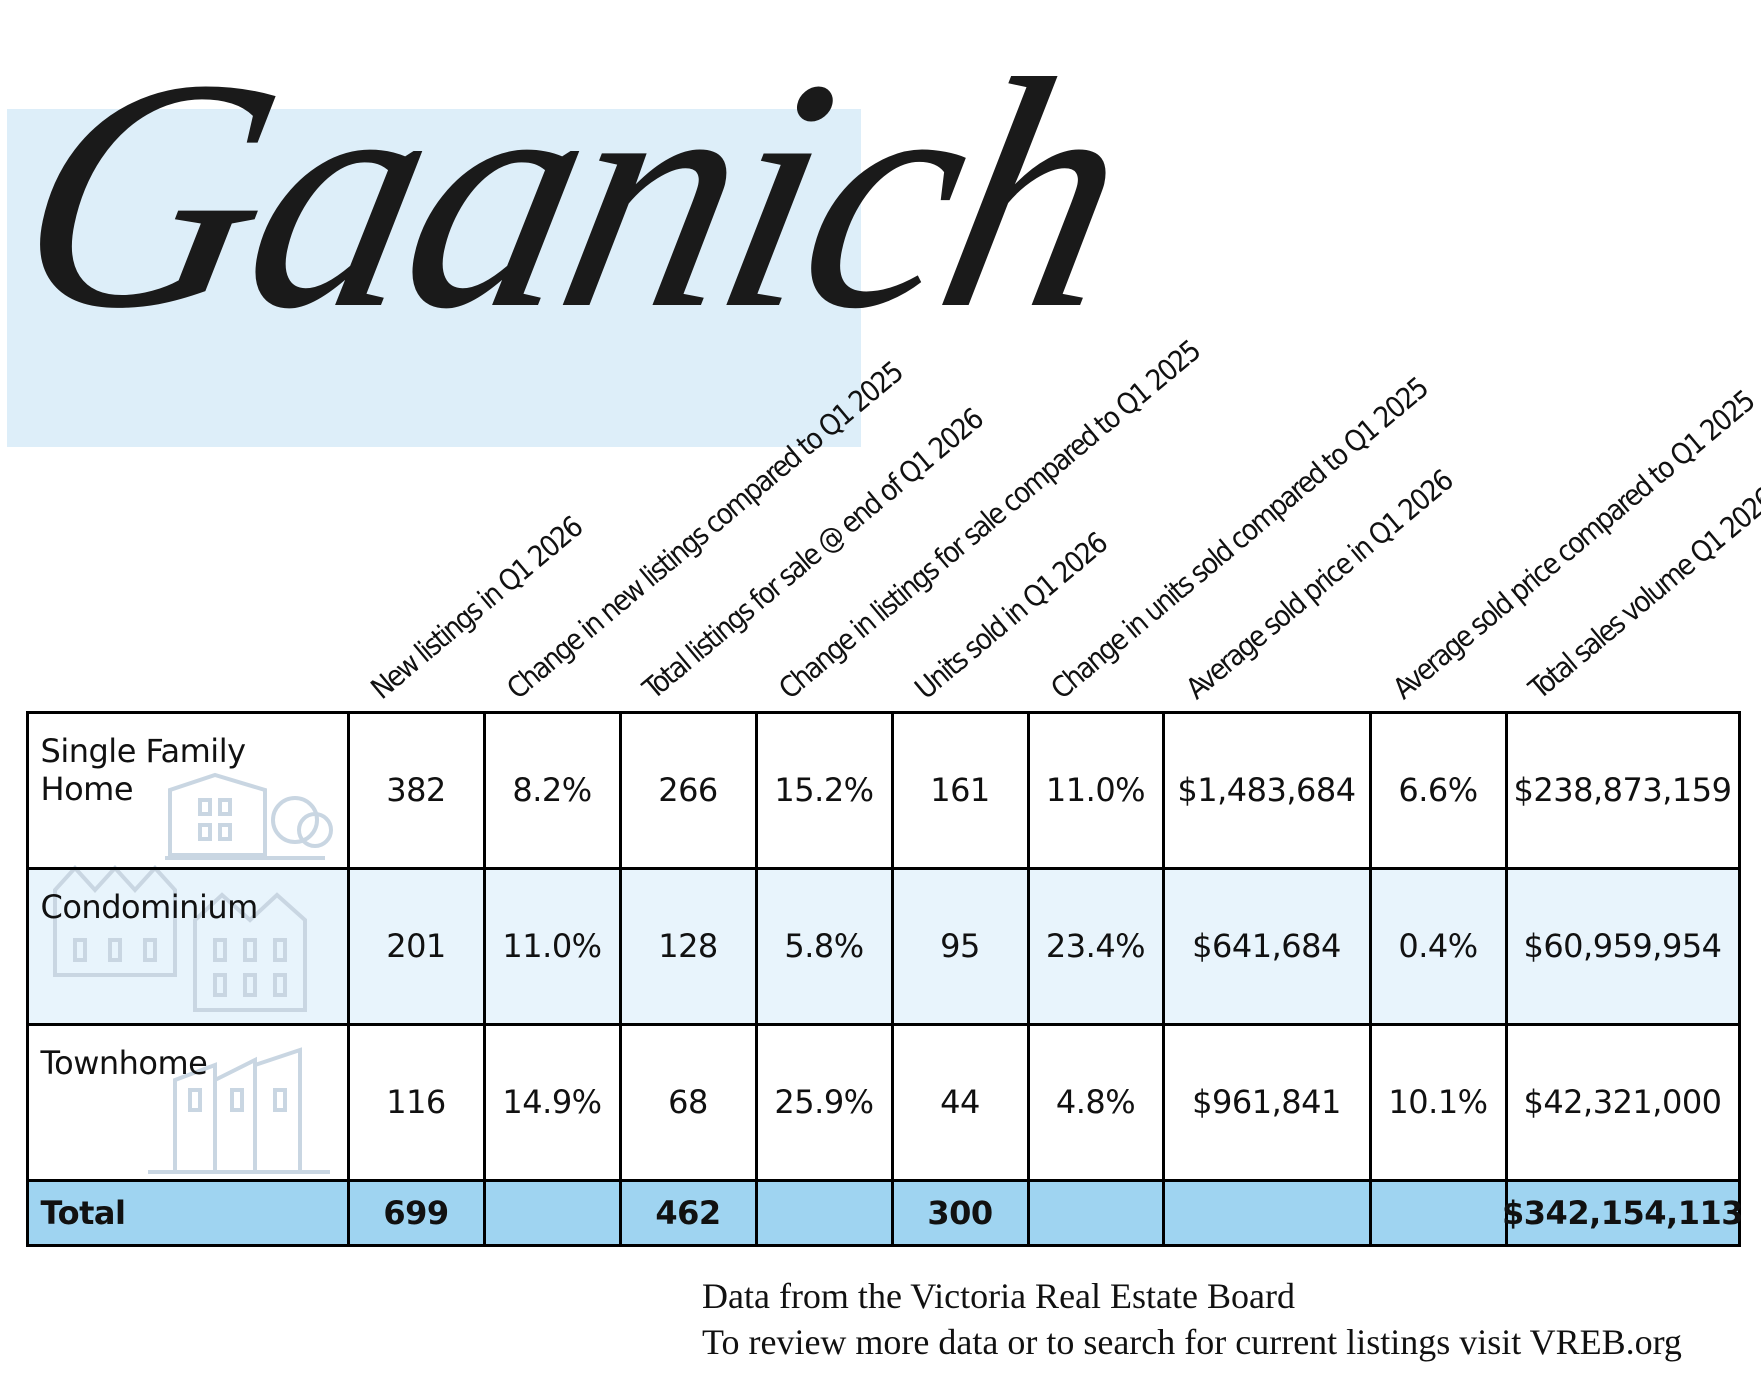  I want to click on table-cell: $641,684, so click(1266, 946).